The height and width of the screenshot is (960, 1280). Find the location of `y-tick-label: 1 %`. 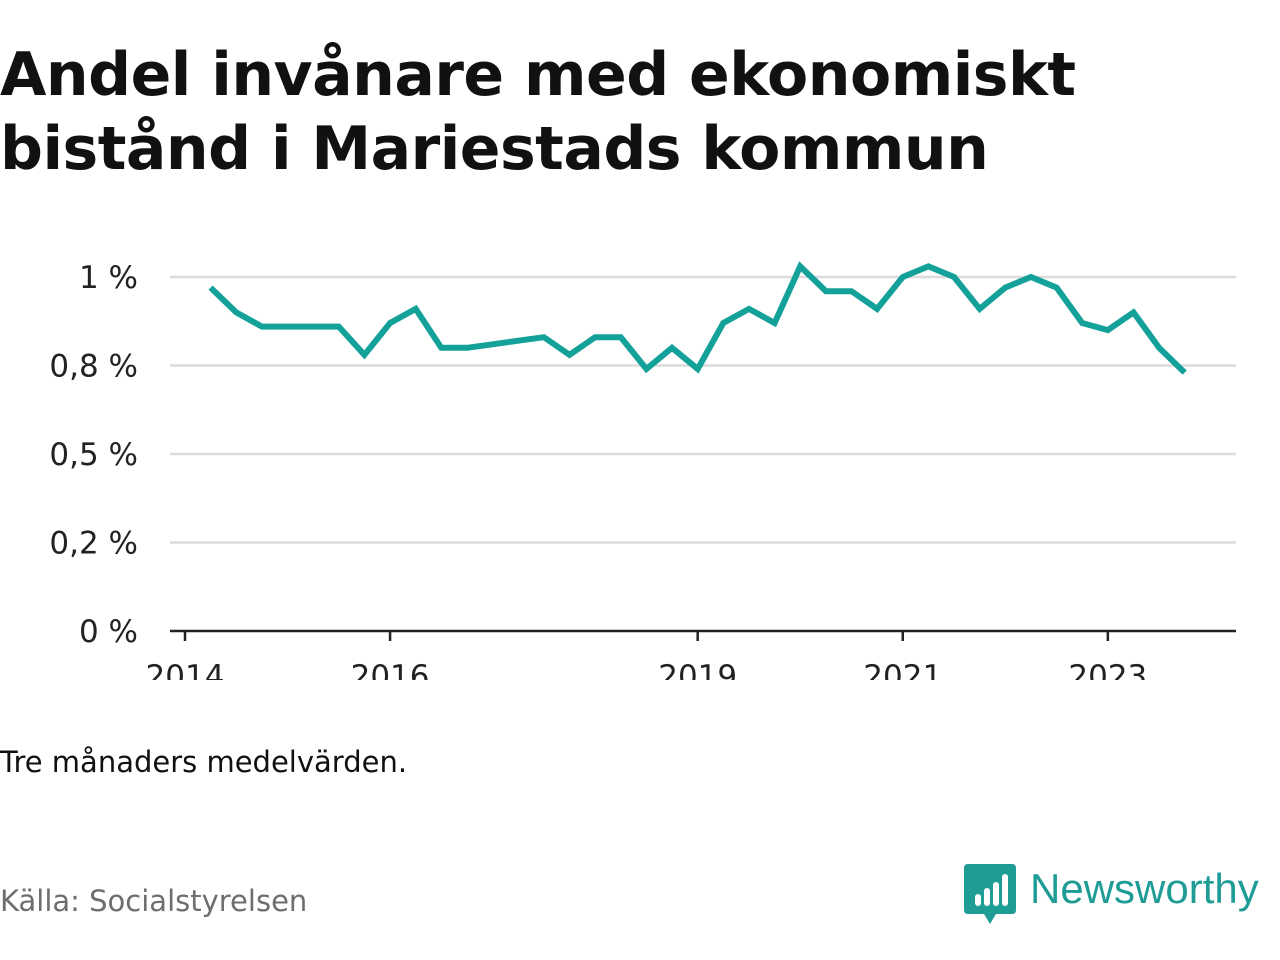

y-tick-label: 1 % is located at coordinates (108, 278).